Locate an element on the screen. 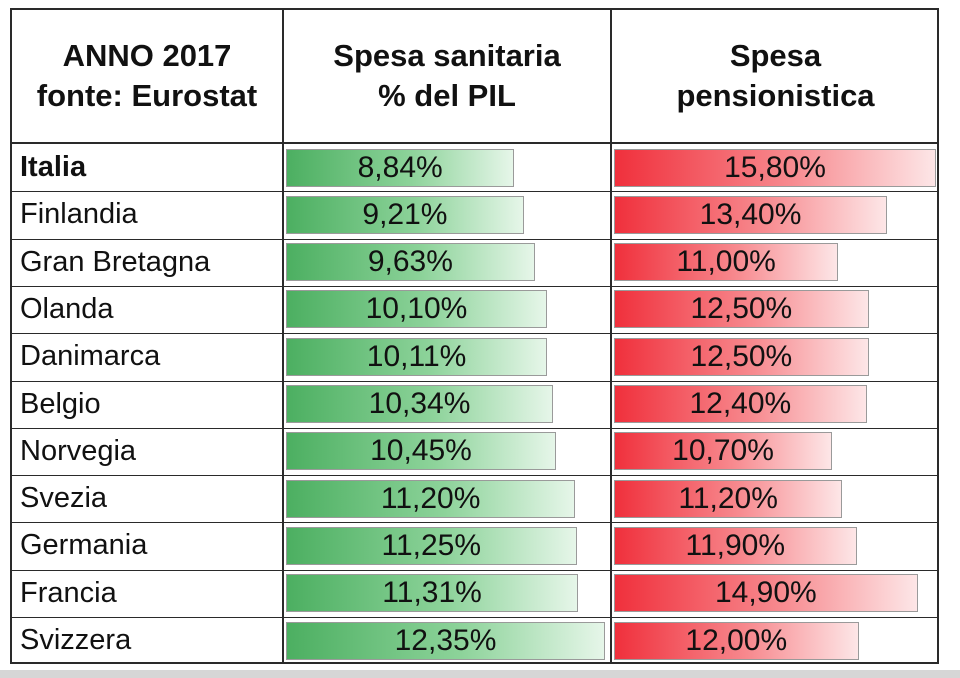 This screenshot has height=678, width=960. health-value-label: 10,45% is located at coordinates (421, 451).